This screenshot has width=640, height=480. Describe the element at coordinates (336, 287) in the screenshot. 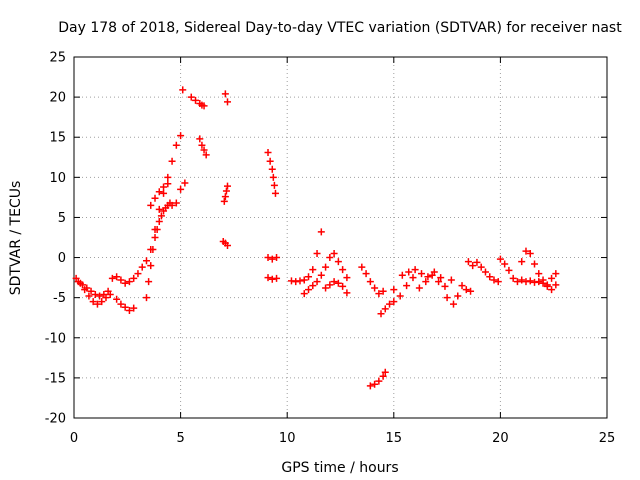

I see `series-trace-r` at that location.